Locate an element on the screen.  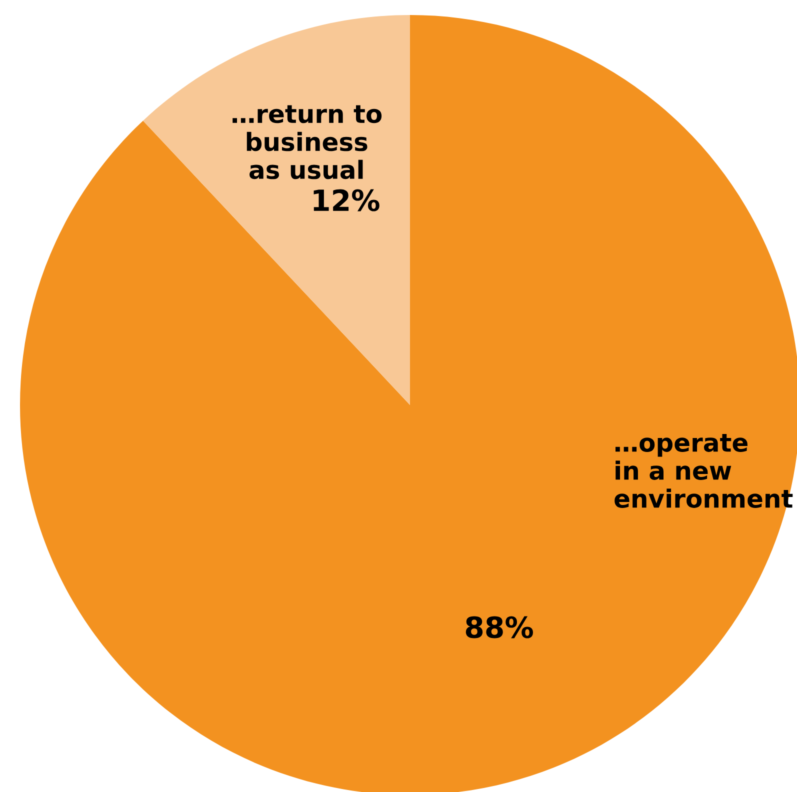
data-label: 88% is located at coordinates (499, 627).